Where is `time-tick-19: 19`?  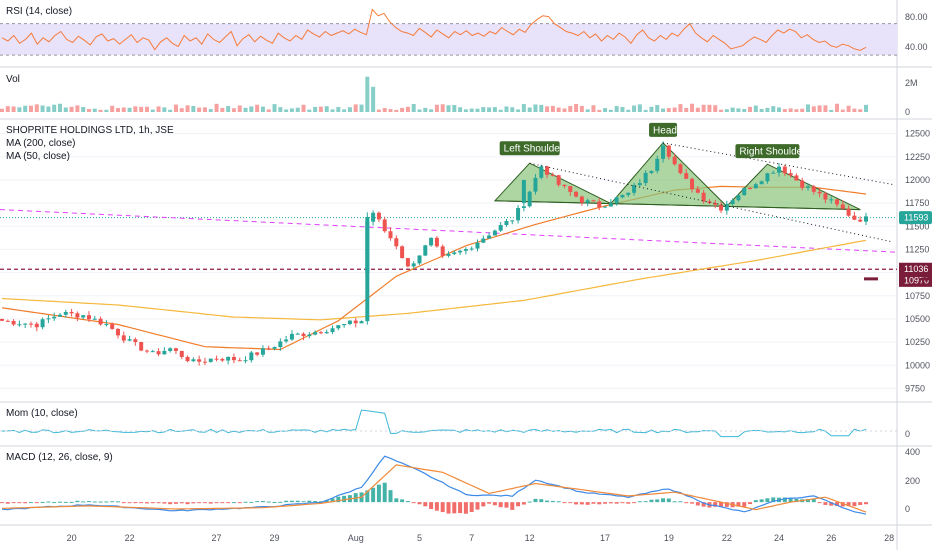
time-tick-19: 19 is located at coordinates (669, 538).